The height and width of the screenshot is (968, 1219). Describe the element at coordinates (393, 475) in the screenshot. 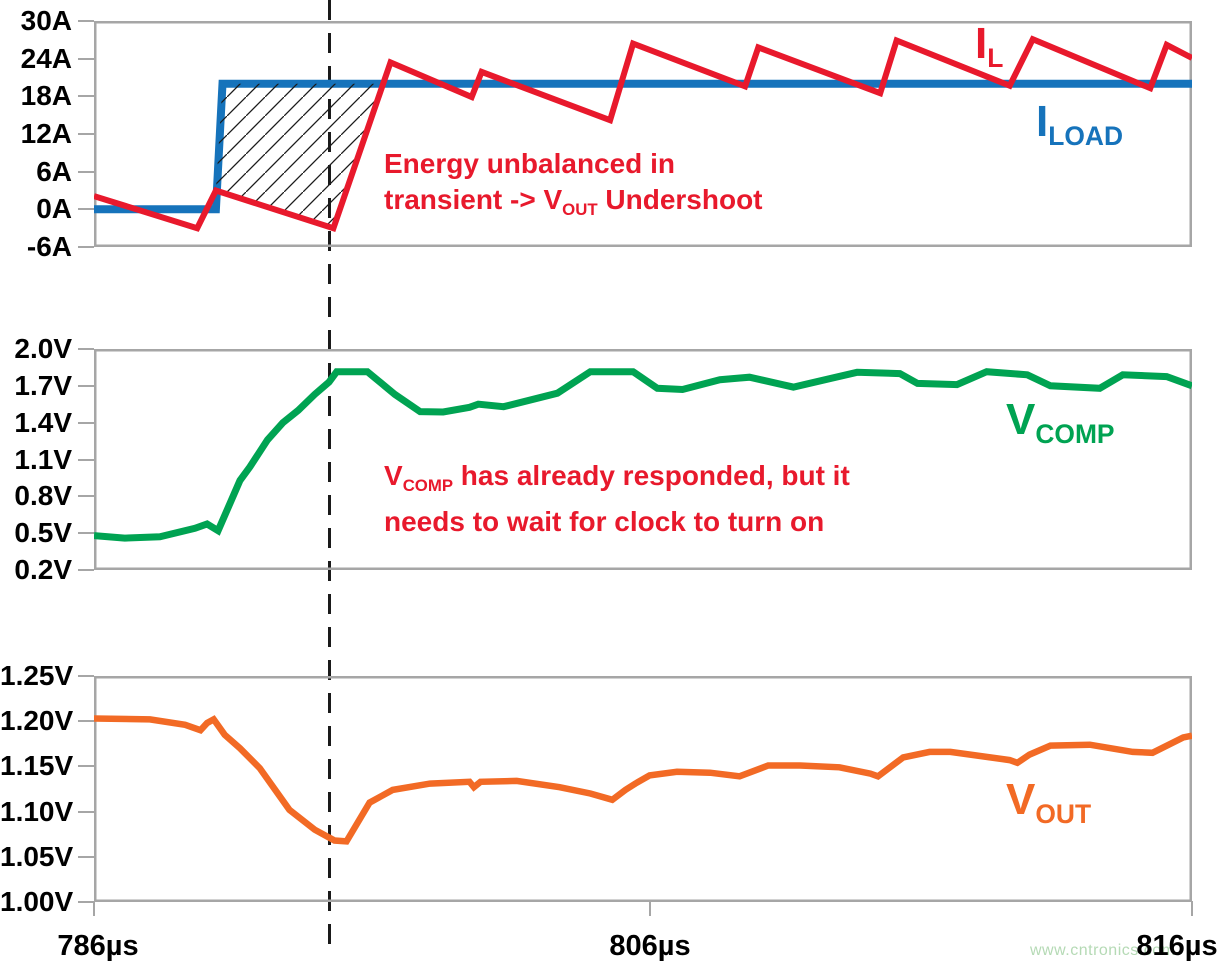

I see `vcomp-annotation-line1-pre: V` at that location.